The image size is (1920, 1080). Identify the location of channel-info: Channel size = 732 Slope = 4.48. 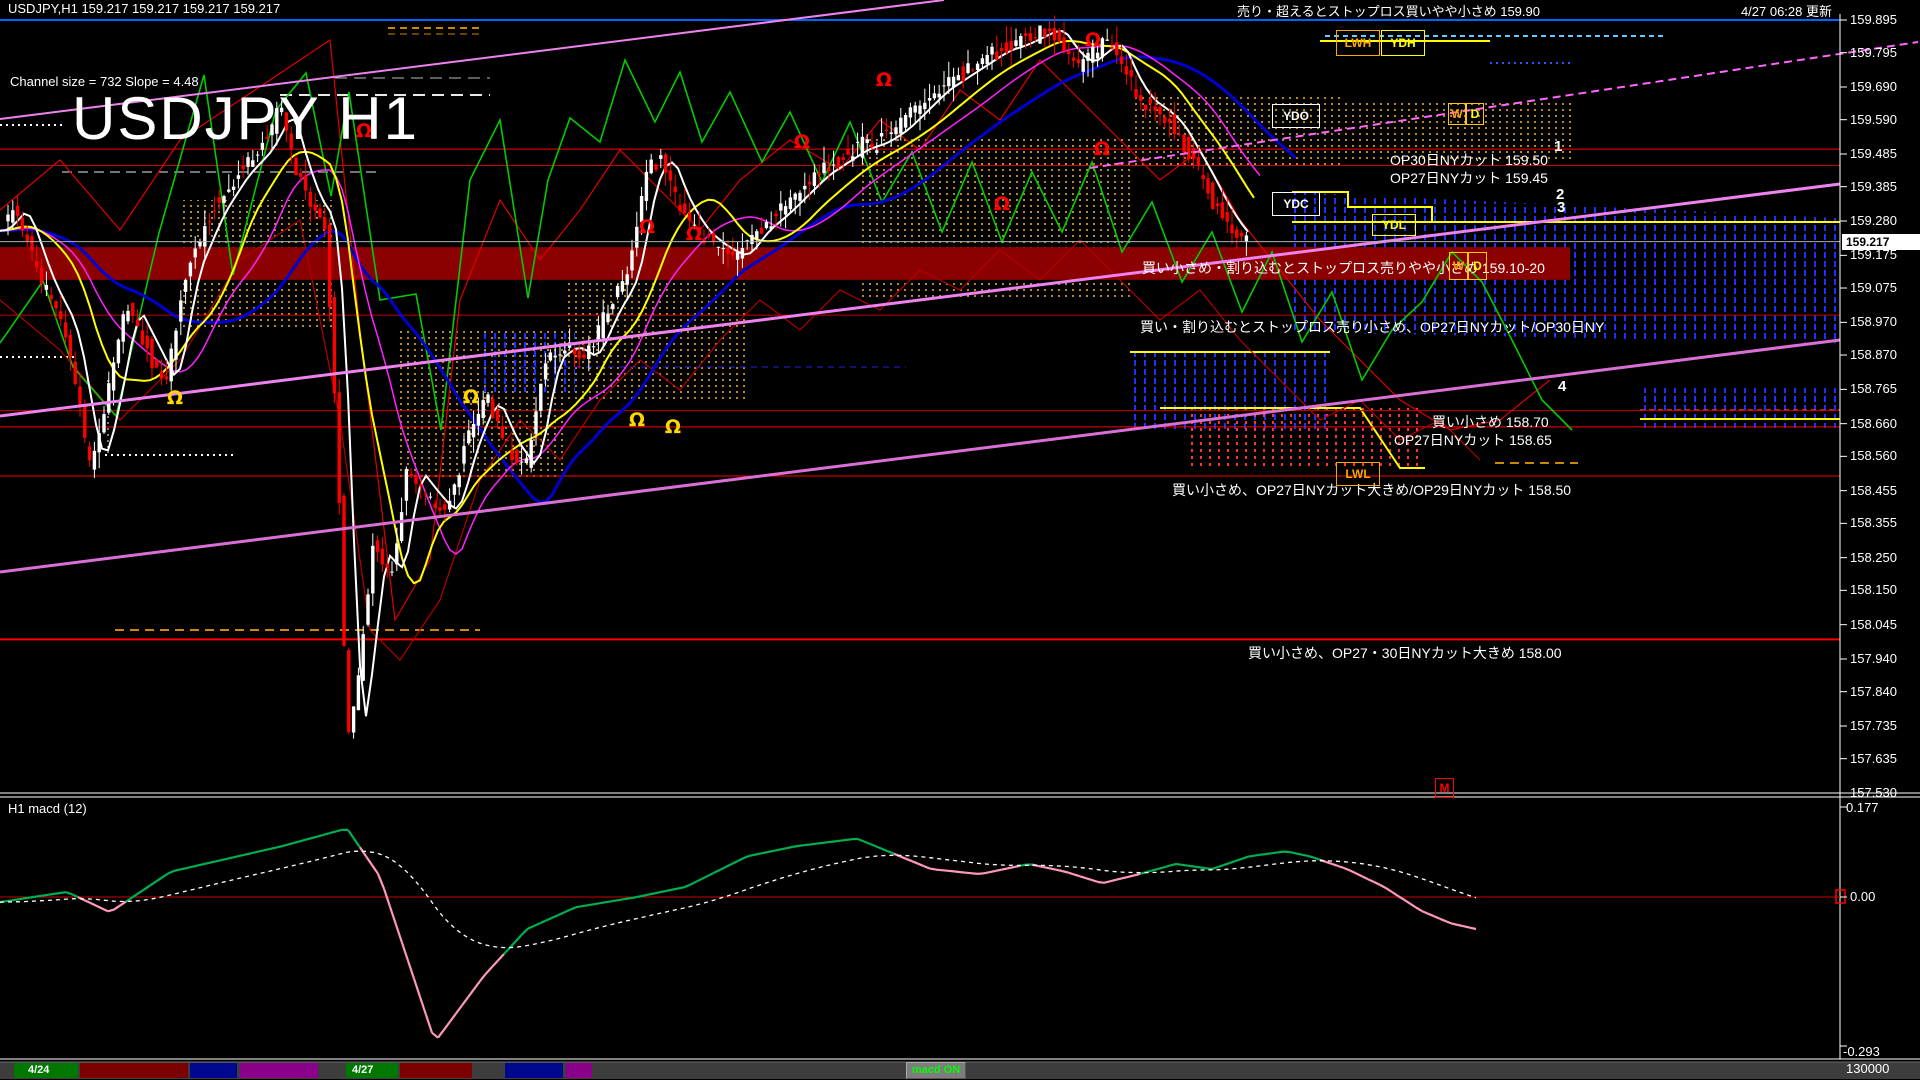
(104, 81).